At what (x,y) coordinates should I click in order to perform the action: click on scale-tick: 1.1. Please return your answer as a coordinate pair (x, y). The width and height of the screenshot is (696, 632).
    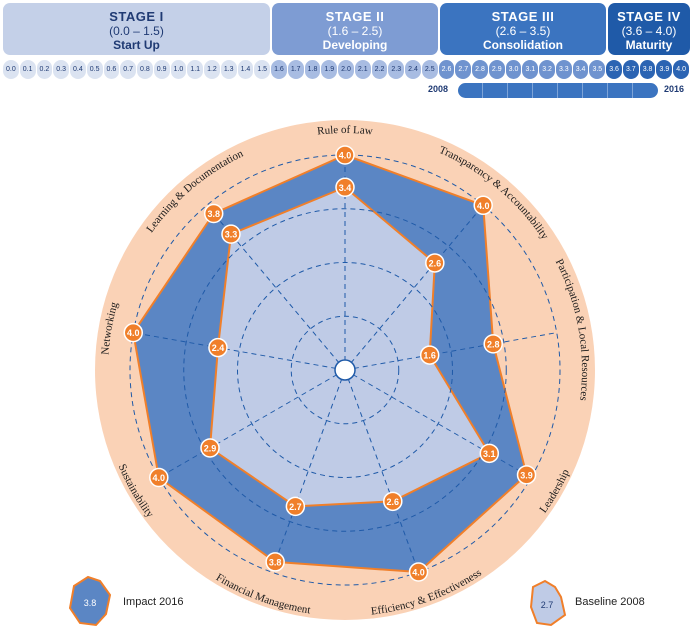
    Looking at the image, I should click on (195, 69).